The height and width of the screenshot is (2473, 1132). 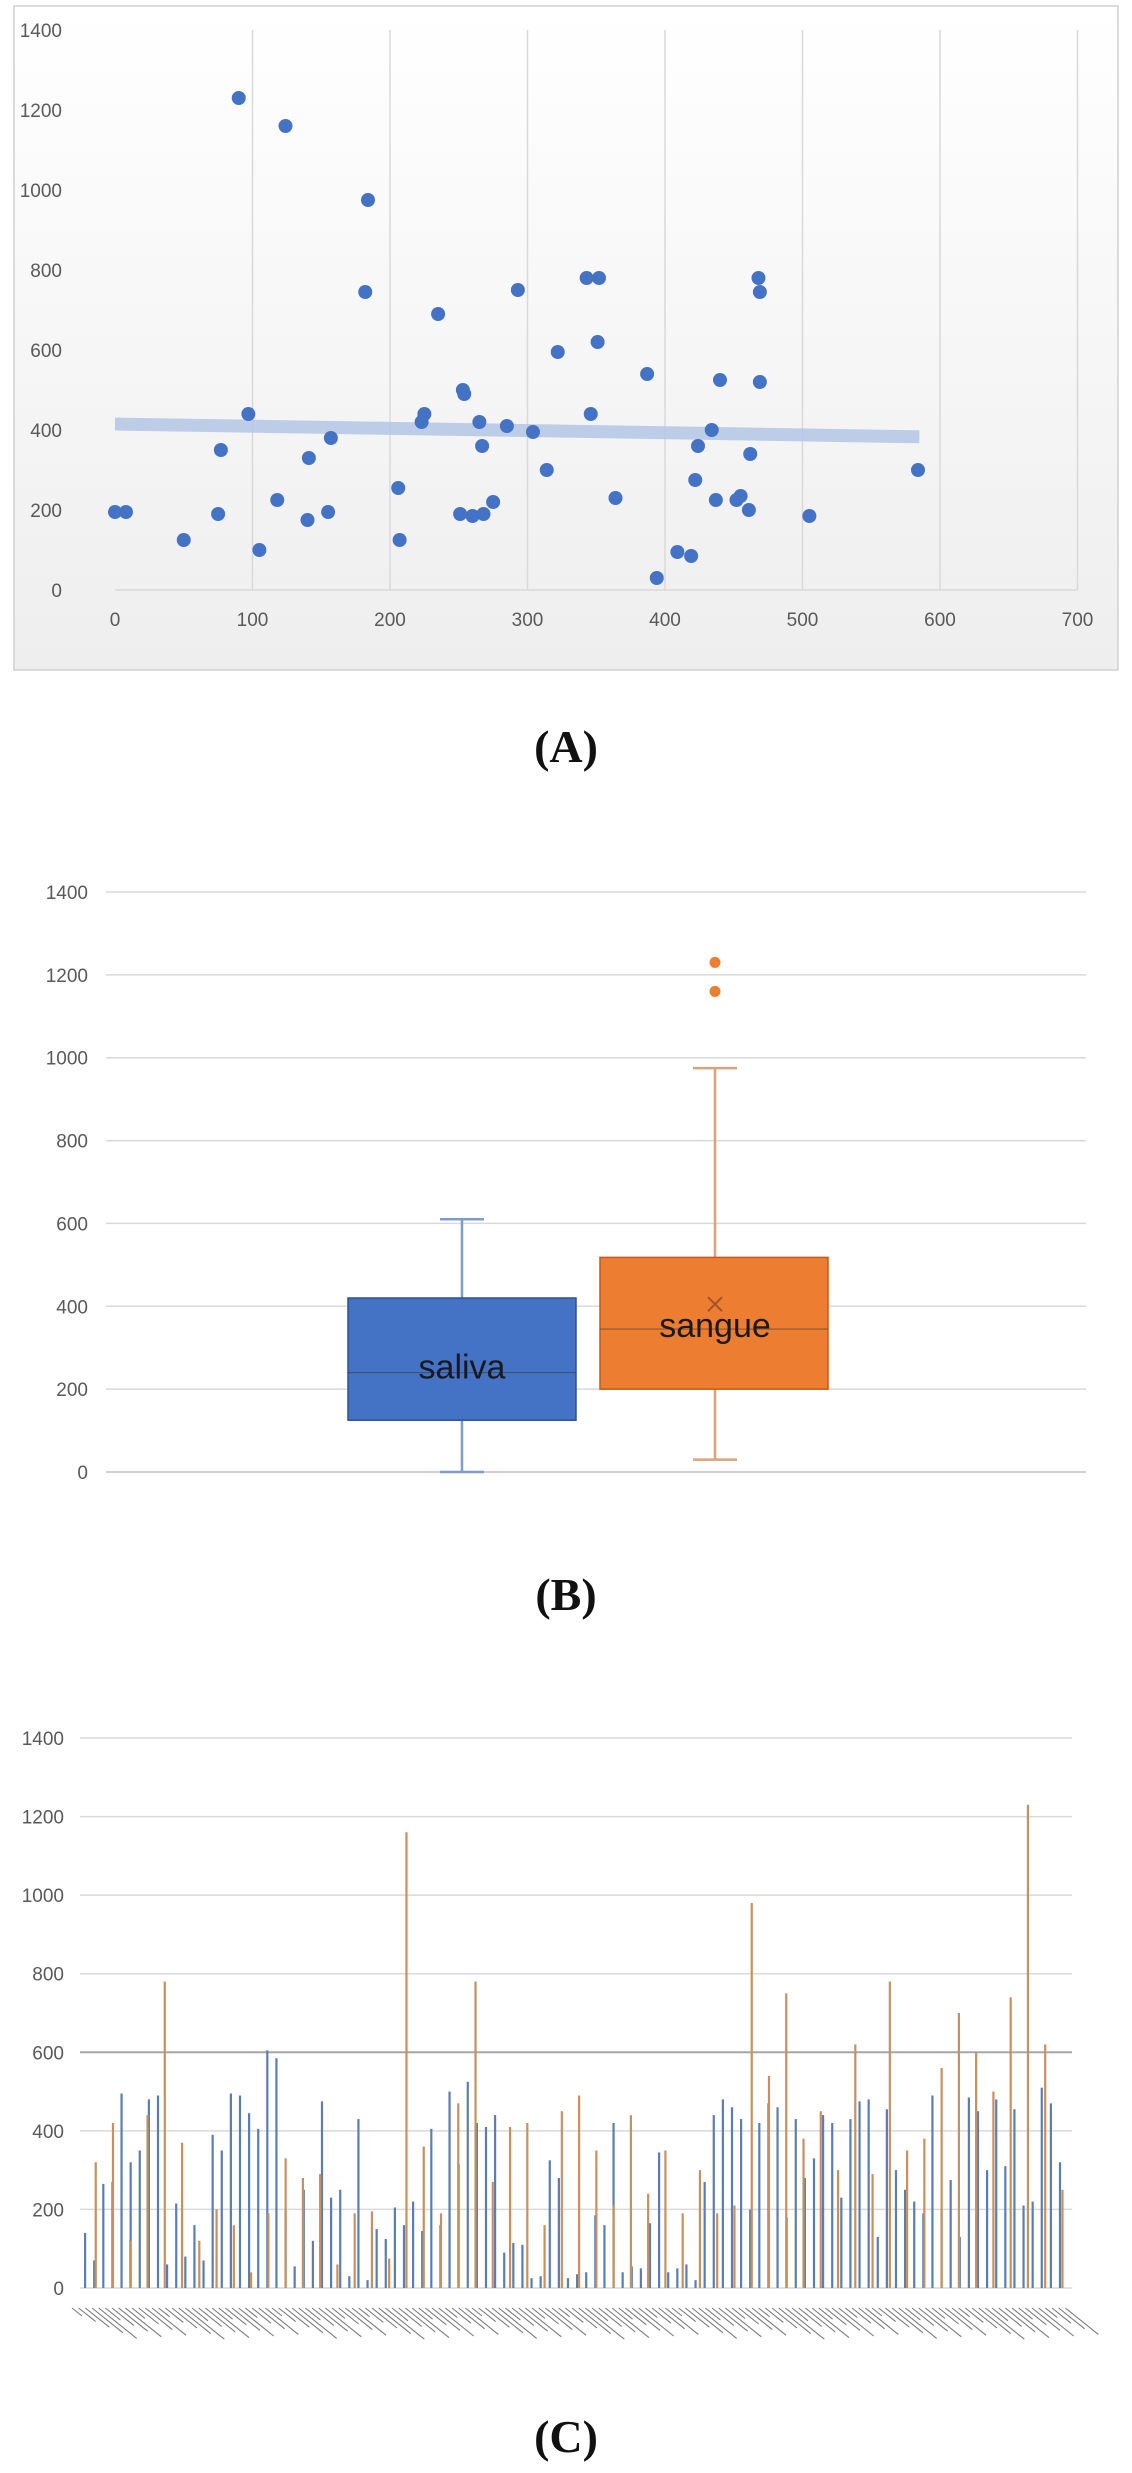 What do you see at coordinates (72, 1224) in the screenshot?
I see `box-y-tick-label: 600` at bounding box center [72, 1224].